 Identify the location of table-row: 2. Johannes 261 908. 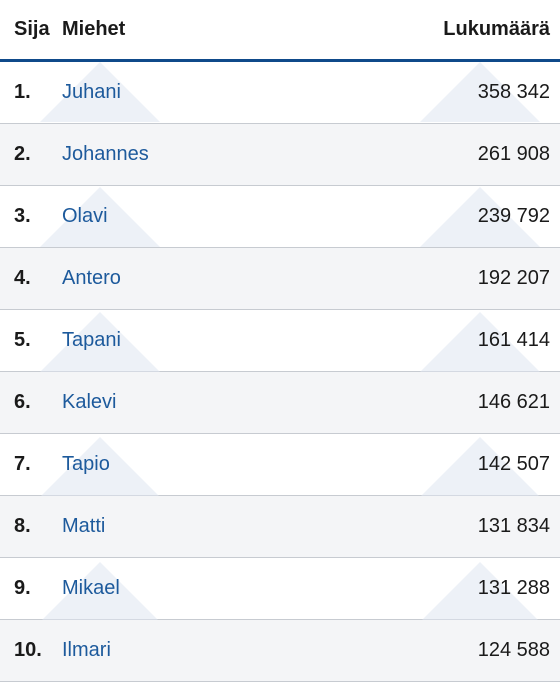
(280, 154).